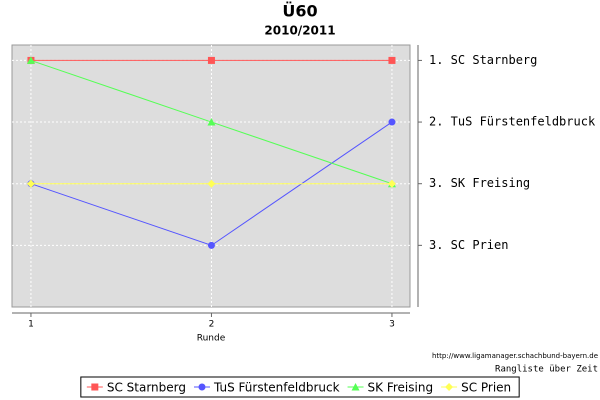 This screenshot has width=600, height=400. I want to click on legend-label: SC Prien, so click(486, 388).